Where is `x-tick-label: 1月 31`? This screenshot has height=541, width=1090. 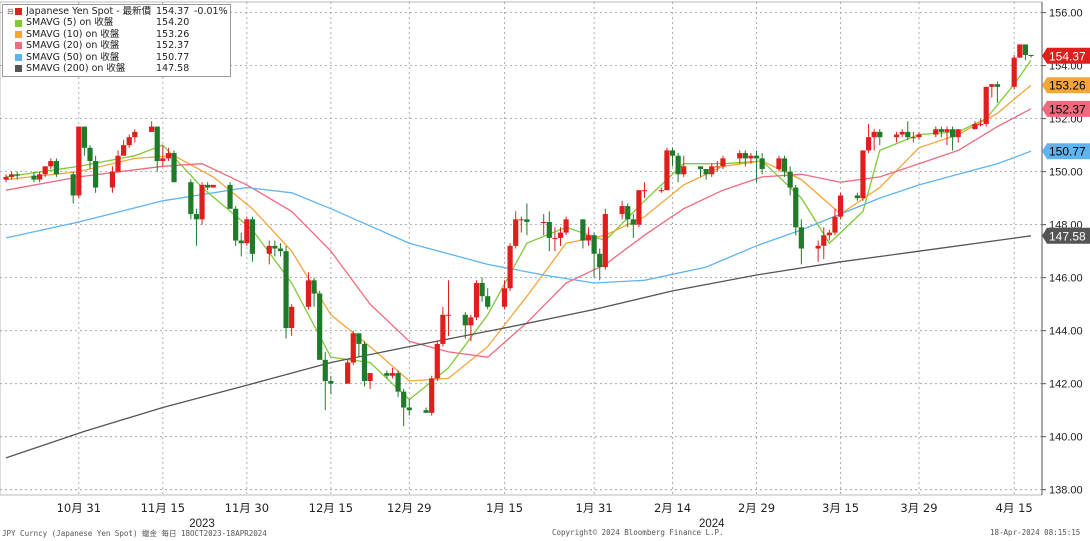 x-tick-label: 1月 31 is located at coordinates (594, 508).